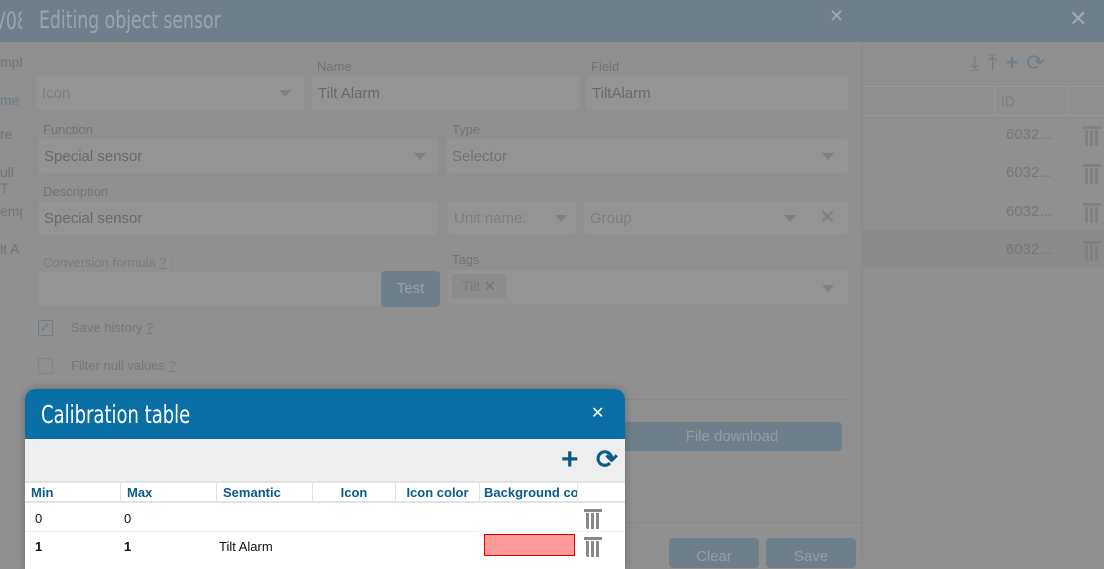  I want to click on calibration-row: 0 0, so click(325, 517).